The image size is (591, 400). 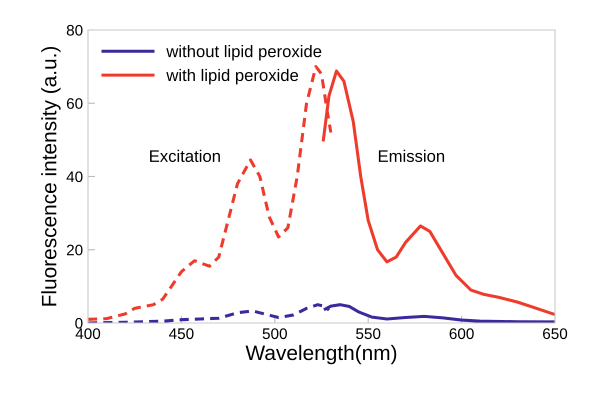 I want to click on annotation: Excitation, so click(x=185, y=156).